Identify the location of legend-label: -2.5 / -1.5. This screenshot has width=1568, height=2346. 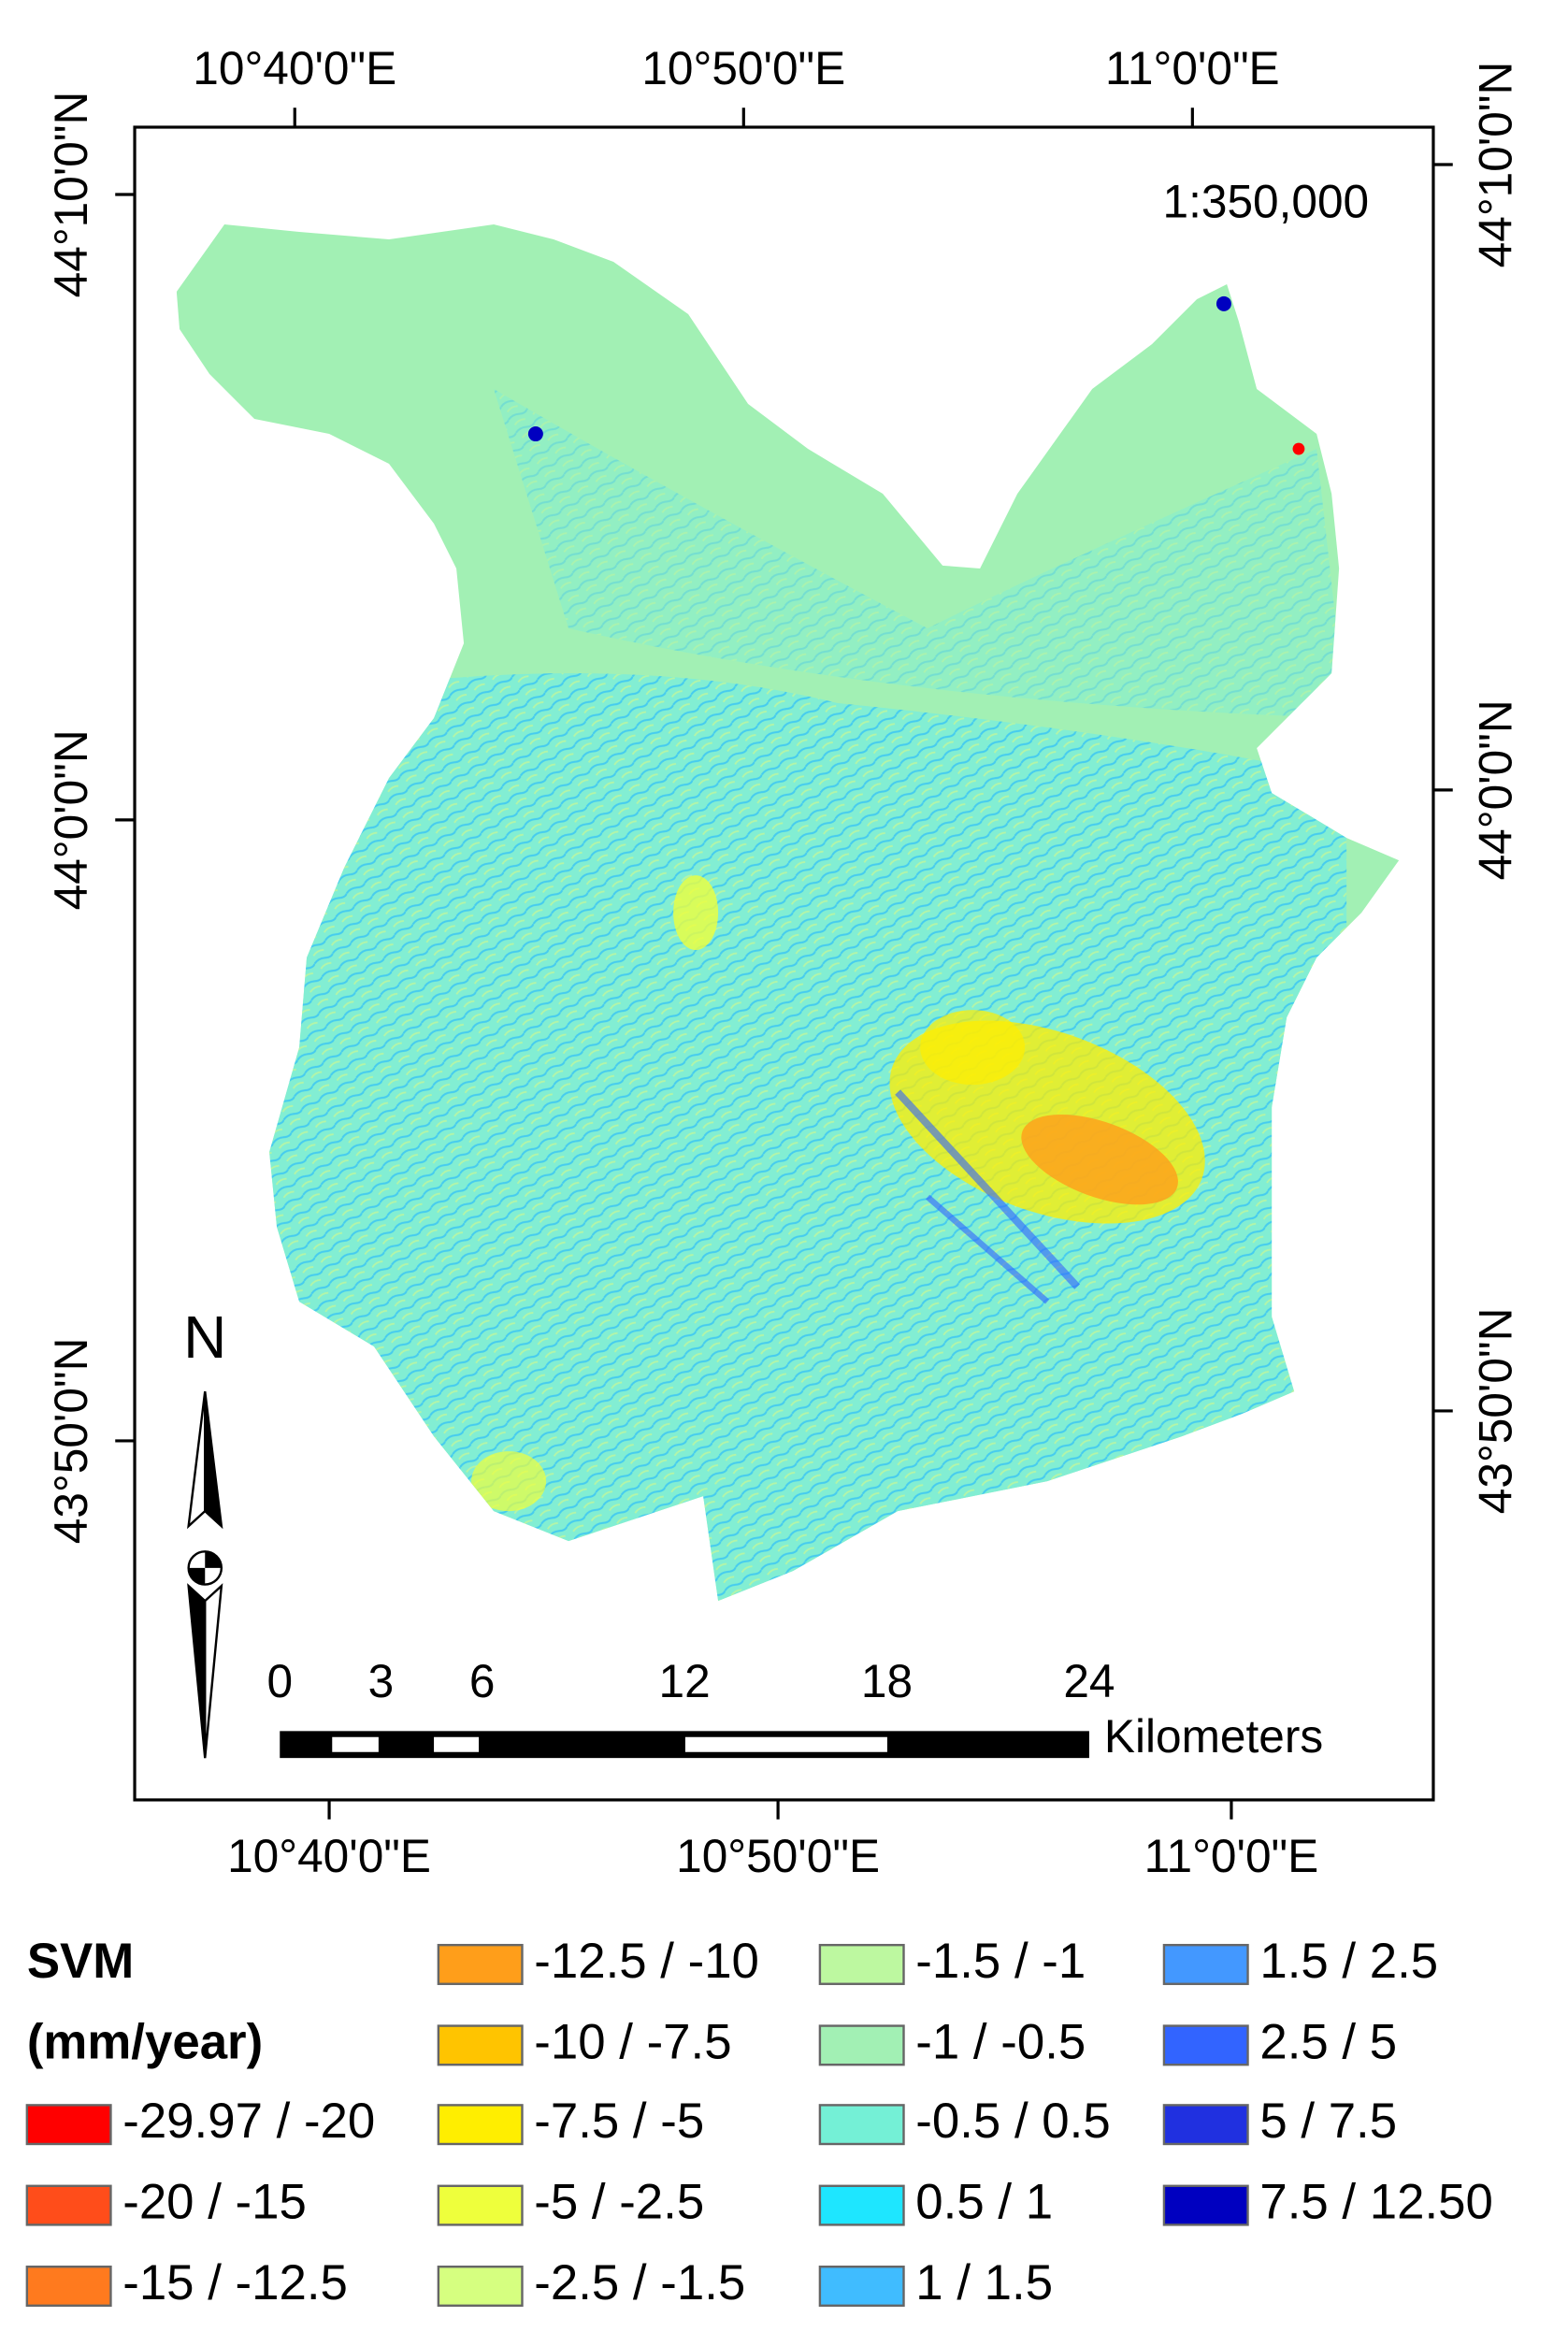
(640, 2282).